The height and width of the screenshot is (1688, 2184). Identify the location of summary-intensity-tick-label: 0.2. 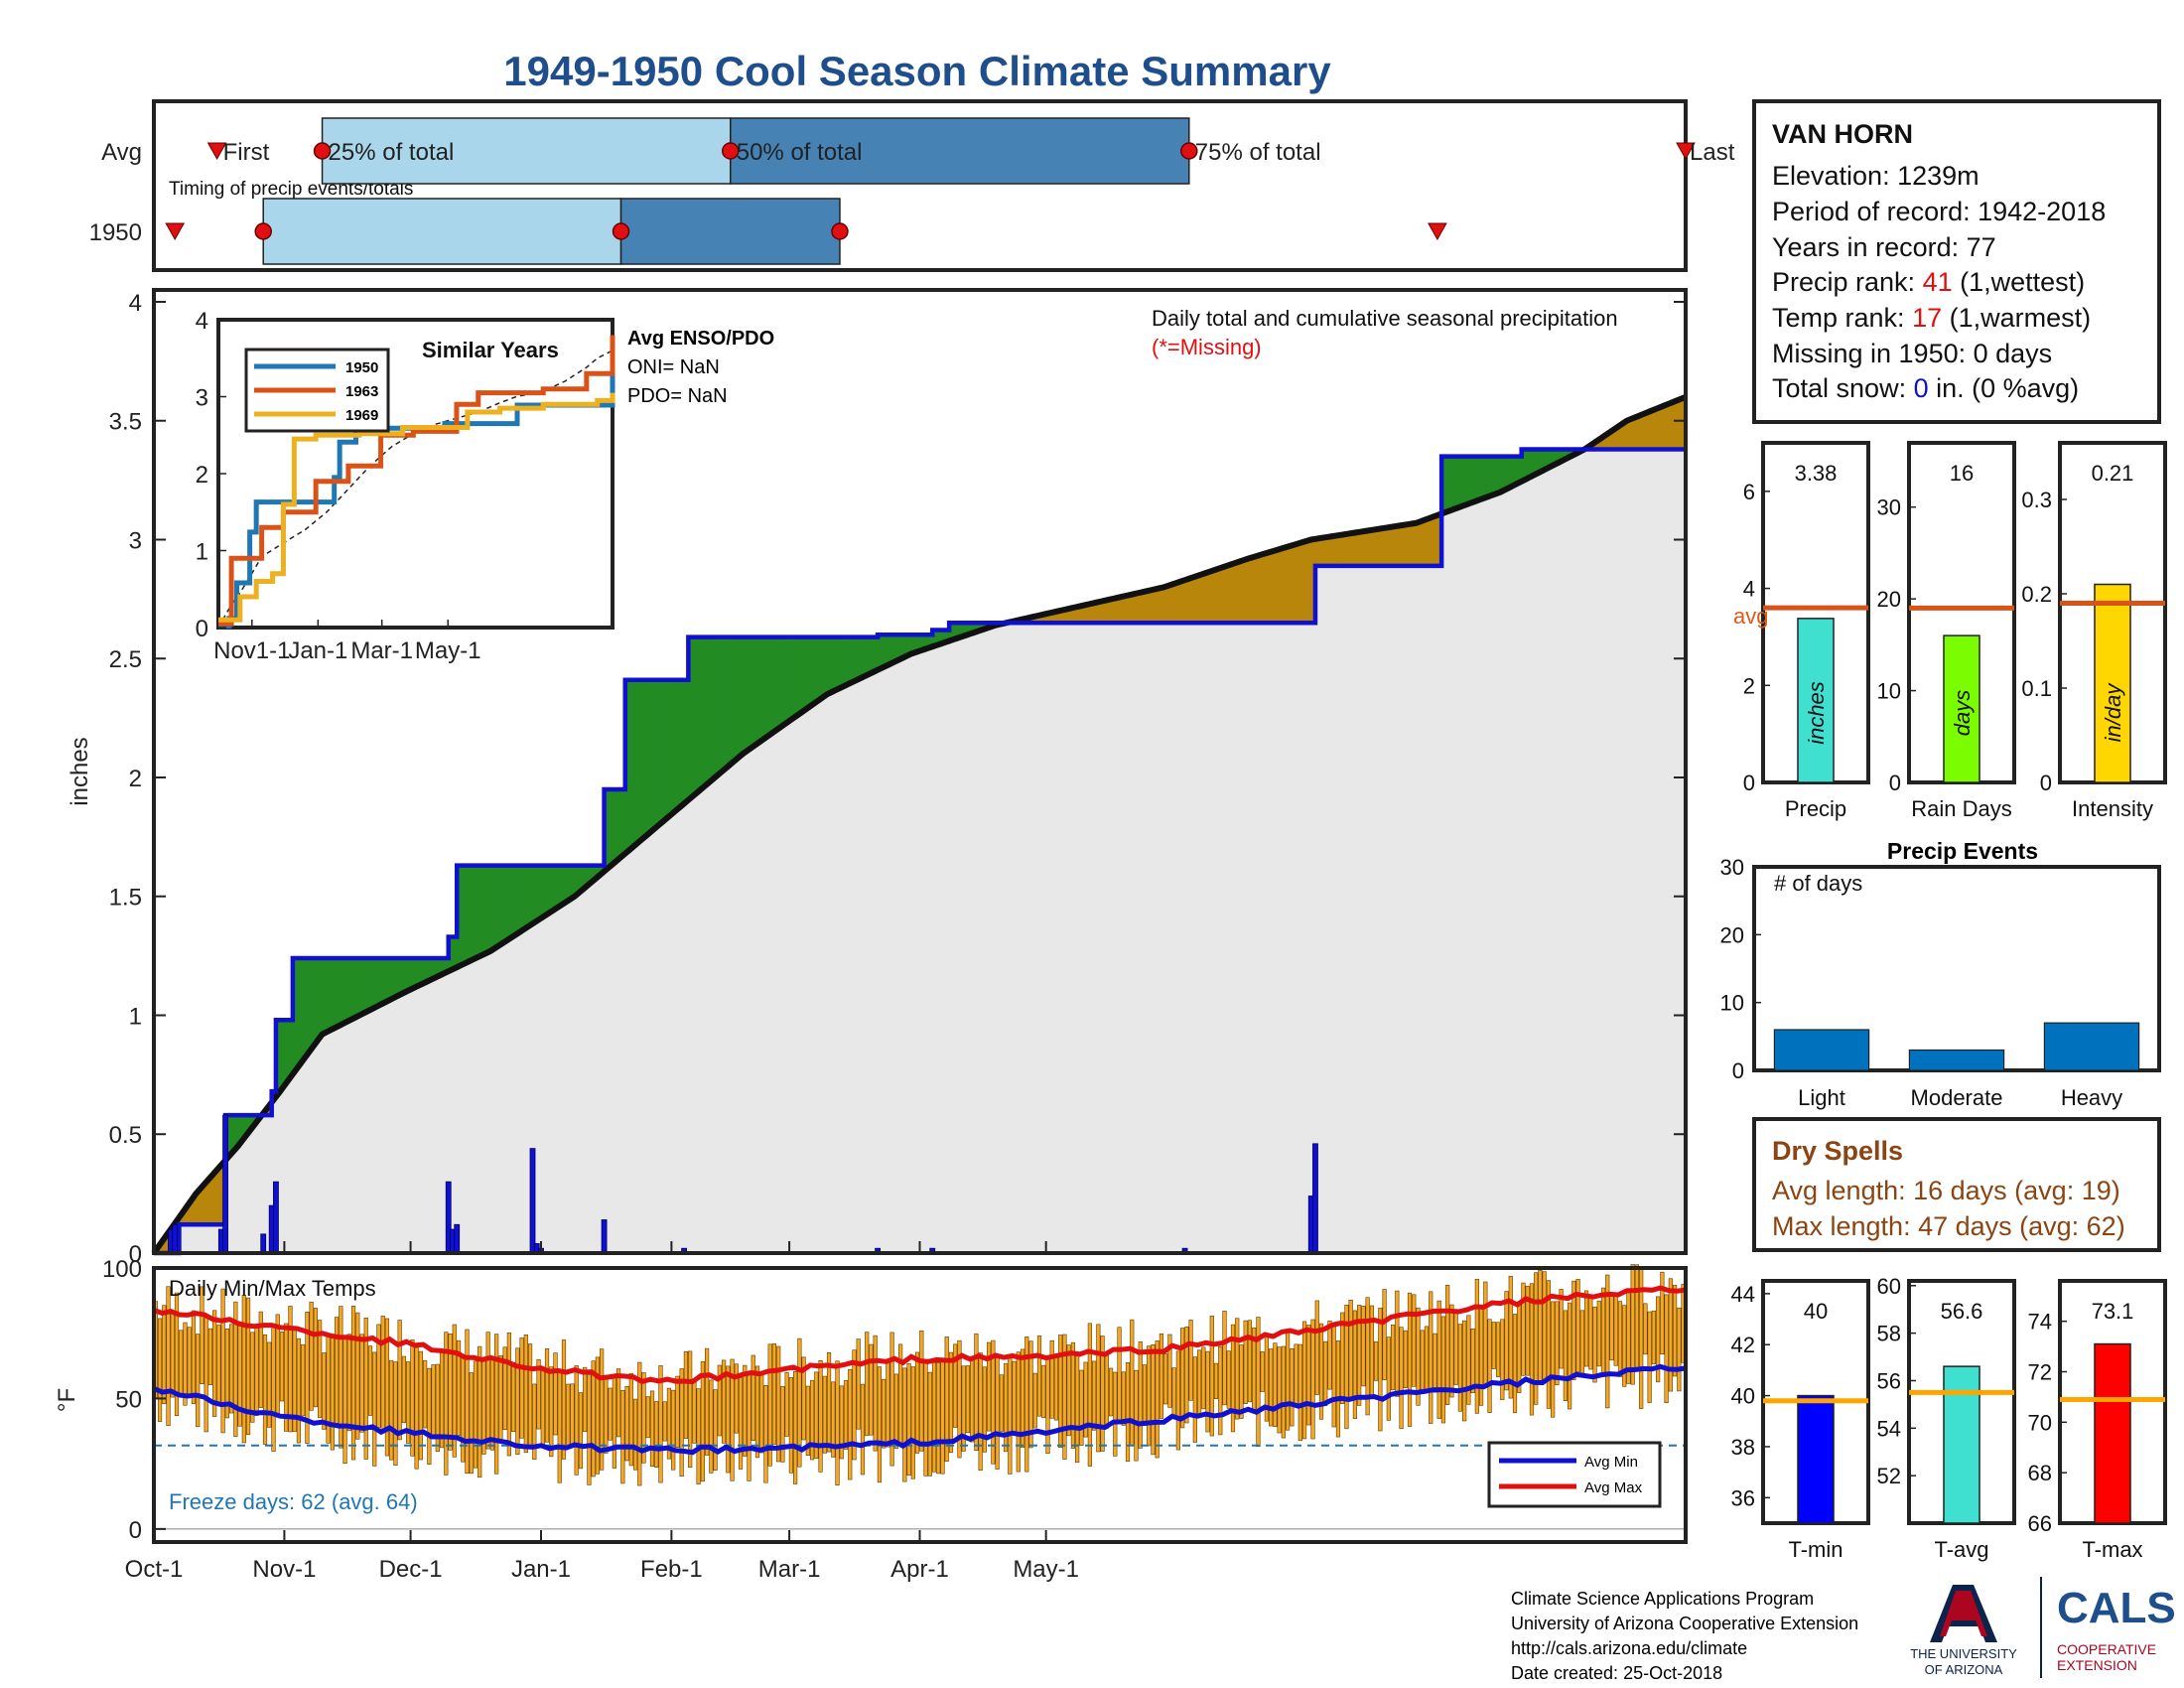
(2036, 594).